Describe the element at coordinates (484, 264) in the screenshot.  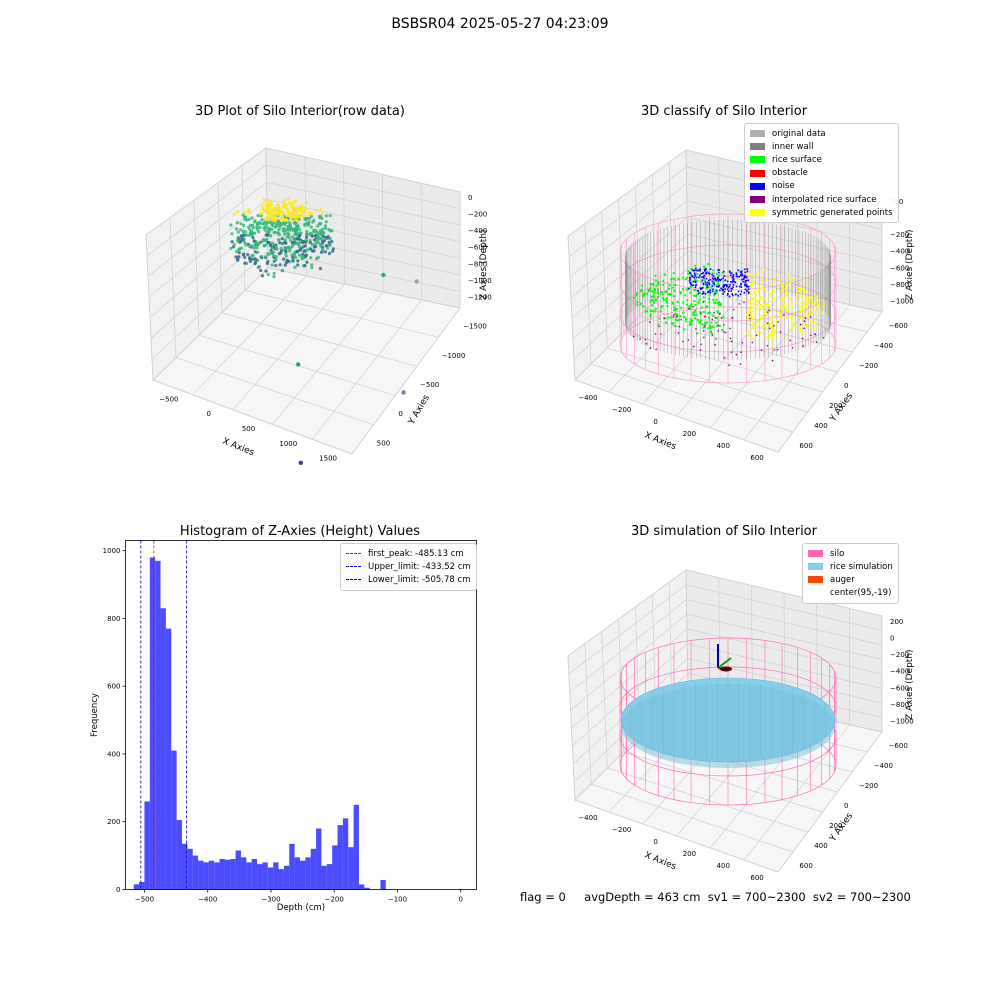
I see `panel1-zlabel: Z Axies (Depth)` at that location.